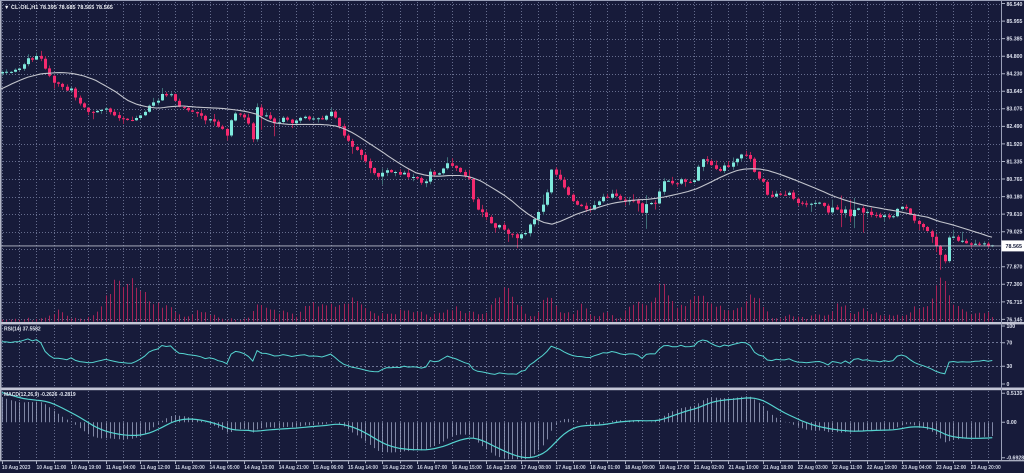 This screenshot has height=473, width=1024. Describe the element at coordinates (190, 468) in the screenshot. I see `svg-text: 11 Aug 20:00` at that location.